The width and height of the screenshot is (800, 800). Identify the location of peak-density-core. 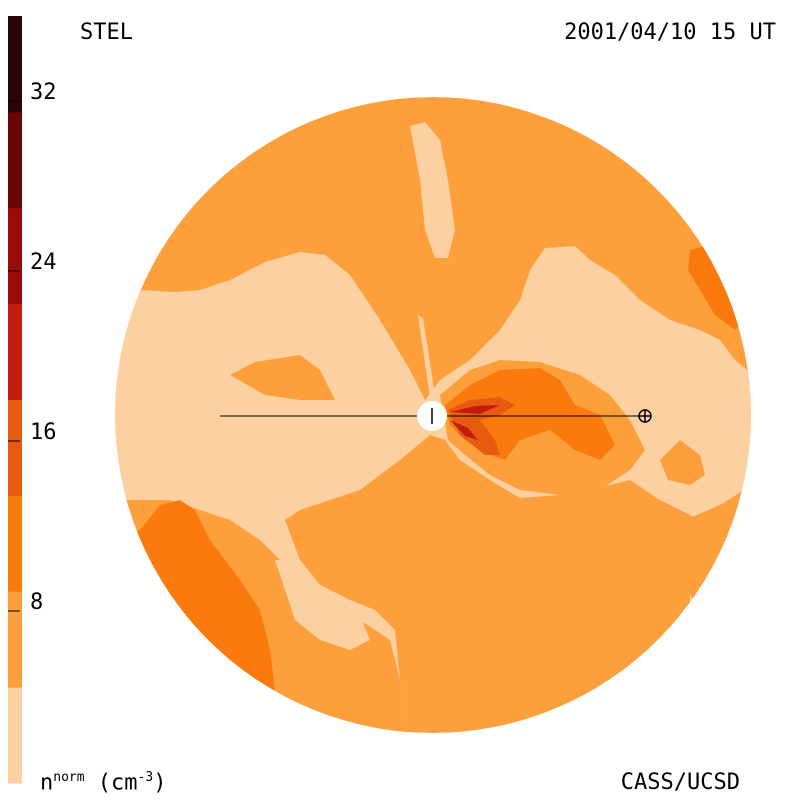
(475, 422).